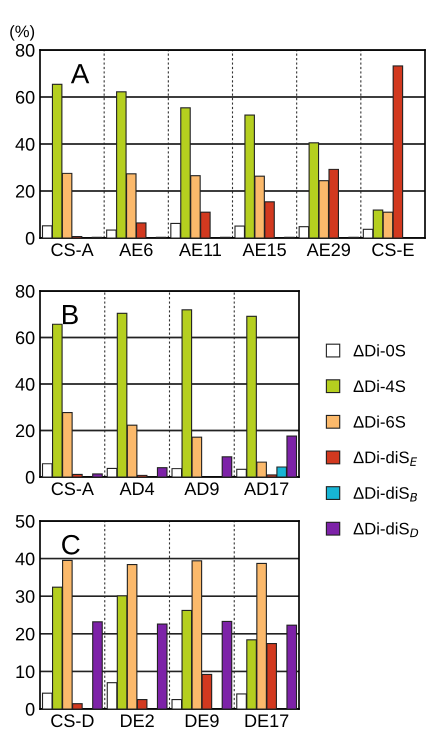 The image size is (428, 735). Describe the element at coordinates (25, 671) in the screenshot. I see `y-tick-label: 10` at that location.